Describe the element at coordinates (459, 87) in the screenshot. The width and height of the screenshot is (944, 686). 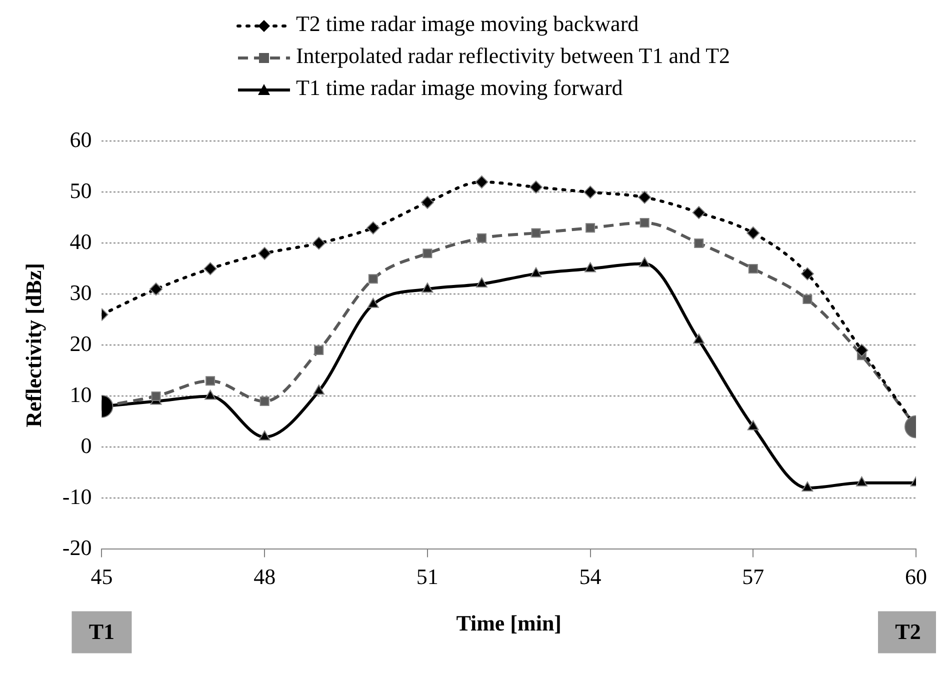
I see `legend-label: T1 time radar image moving forward` at that location.